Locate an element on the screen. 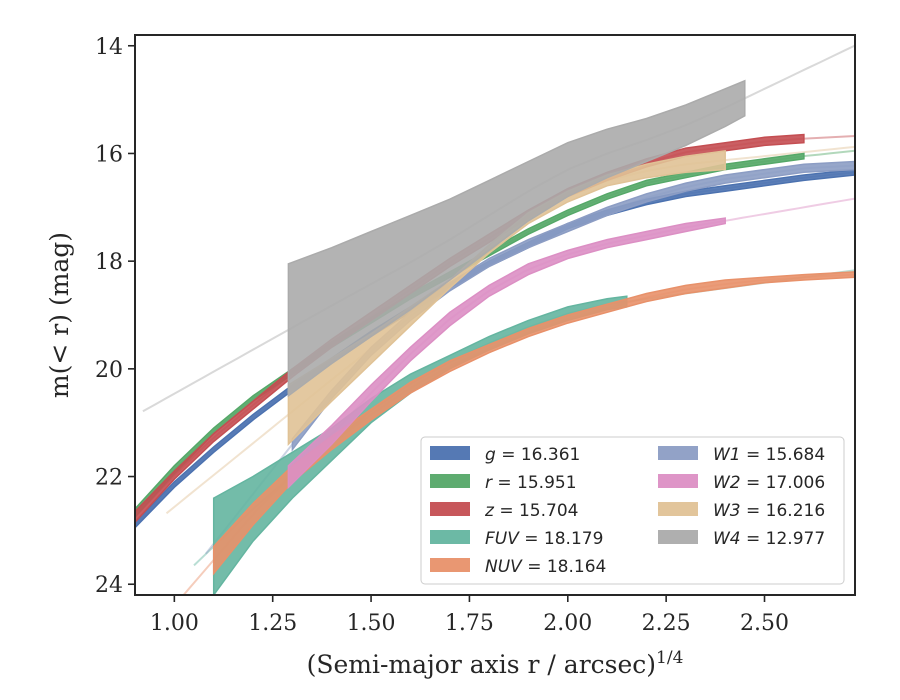 The image size is (900, 700). x-tick-label: 2.25 is located at coordinates (666, 623).